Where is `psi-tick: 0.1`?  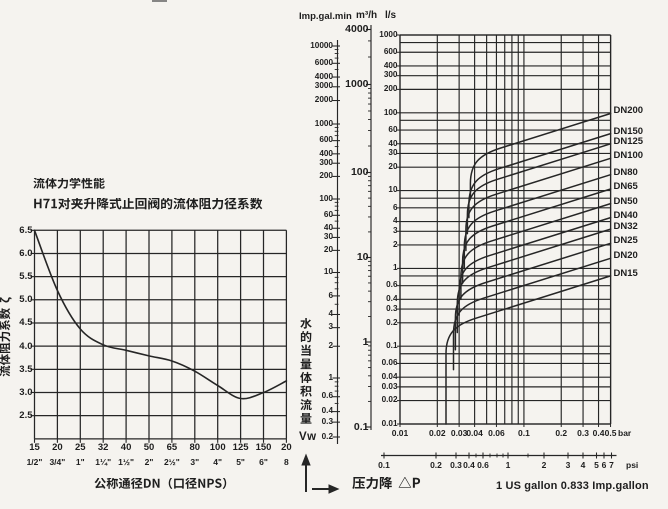
psi-tick: 0.1 is located at coordinates (384, 465).